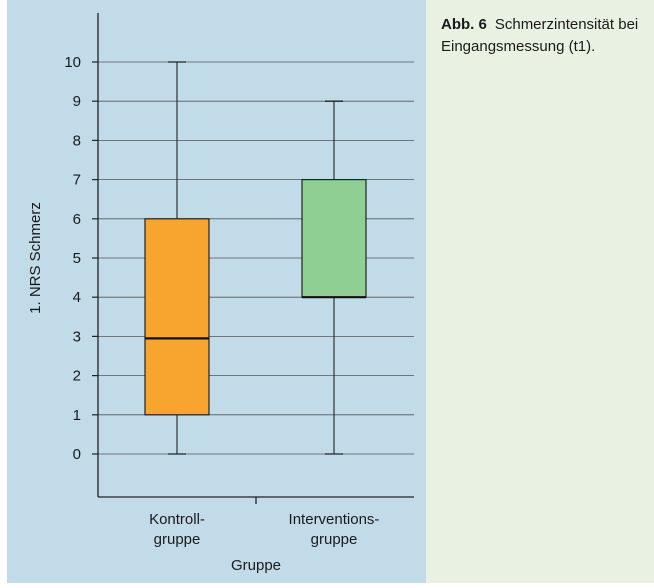  Describe the element at coordinates (177, 519) in the screenshot. I see `x-tick-label-kontroll-line1: Kontroll-` at that location.